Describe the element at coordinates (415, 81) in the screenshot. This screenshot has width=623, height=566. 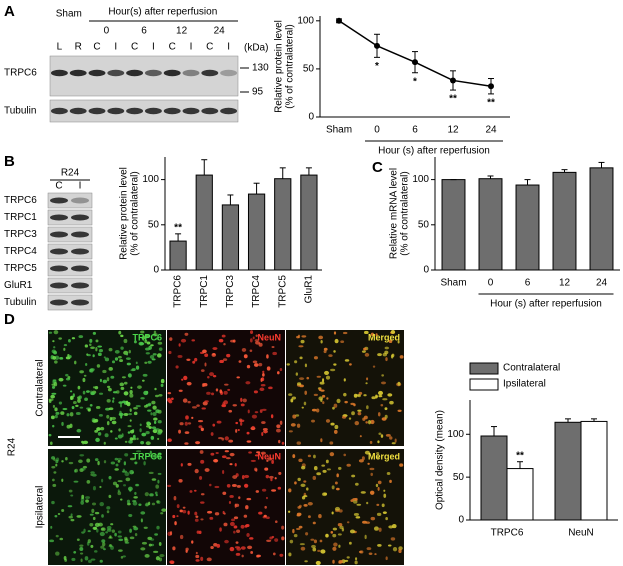
I see `significance: *` at that location.